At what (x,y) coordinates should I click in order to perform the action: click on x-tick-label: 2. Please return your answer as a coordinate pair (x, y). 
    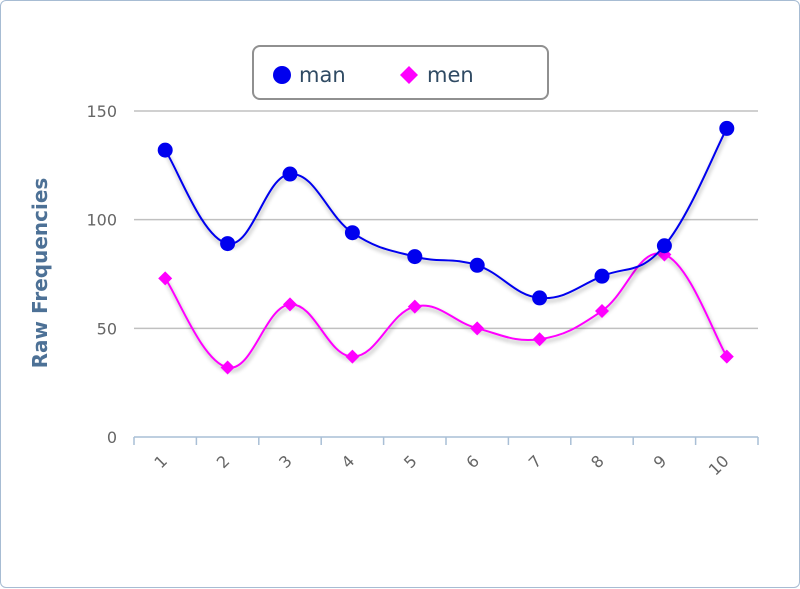
    Looking at the image, I should click on (223, 461).